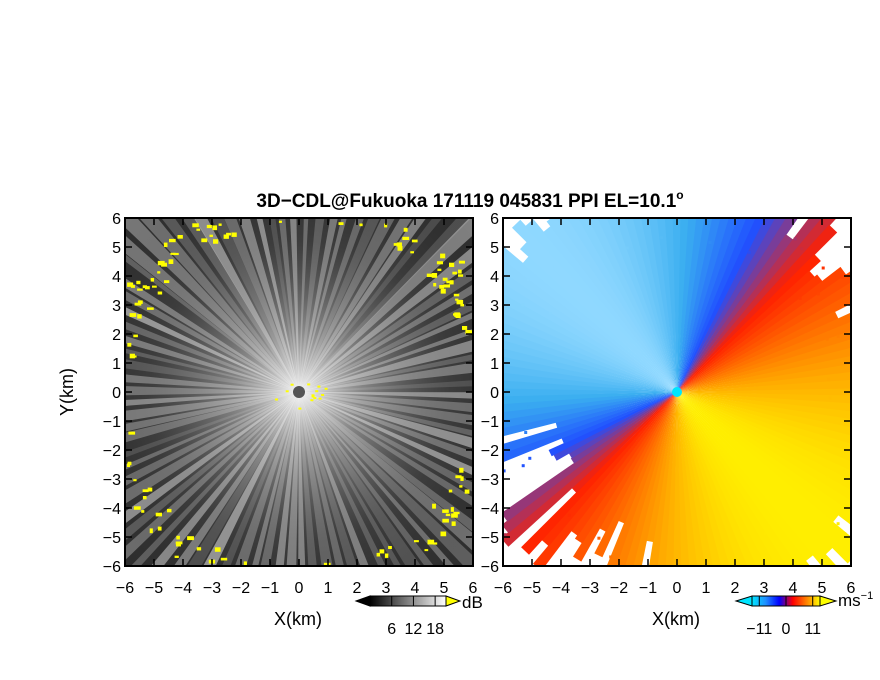  I want to click on velocity-site-marker, so click(677, 392).